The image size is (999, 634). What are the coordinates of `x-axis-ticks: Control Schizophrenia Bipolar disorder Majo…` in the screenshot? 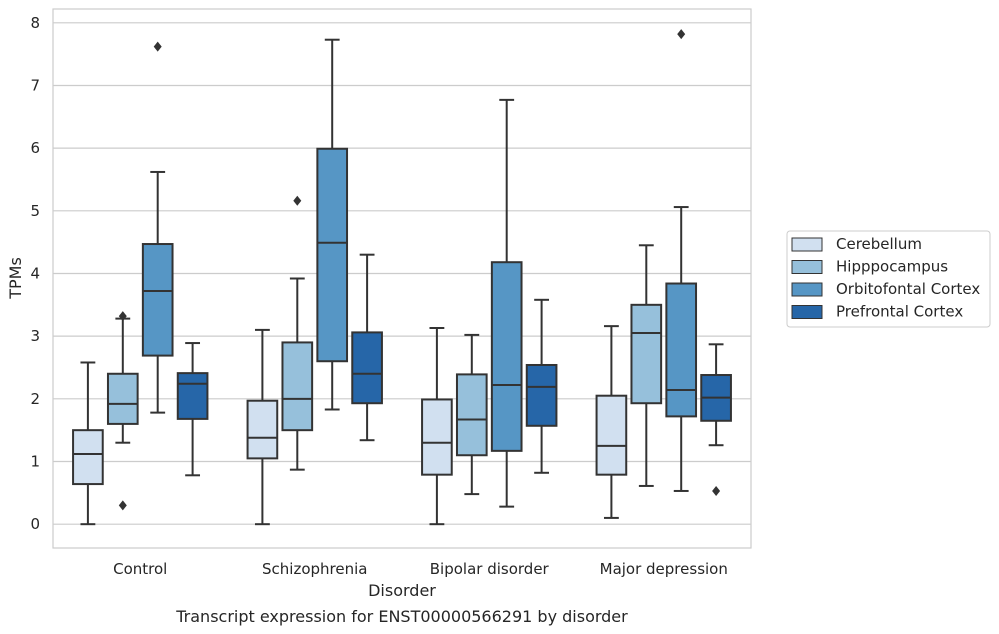 It's located at (420, 569).